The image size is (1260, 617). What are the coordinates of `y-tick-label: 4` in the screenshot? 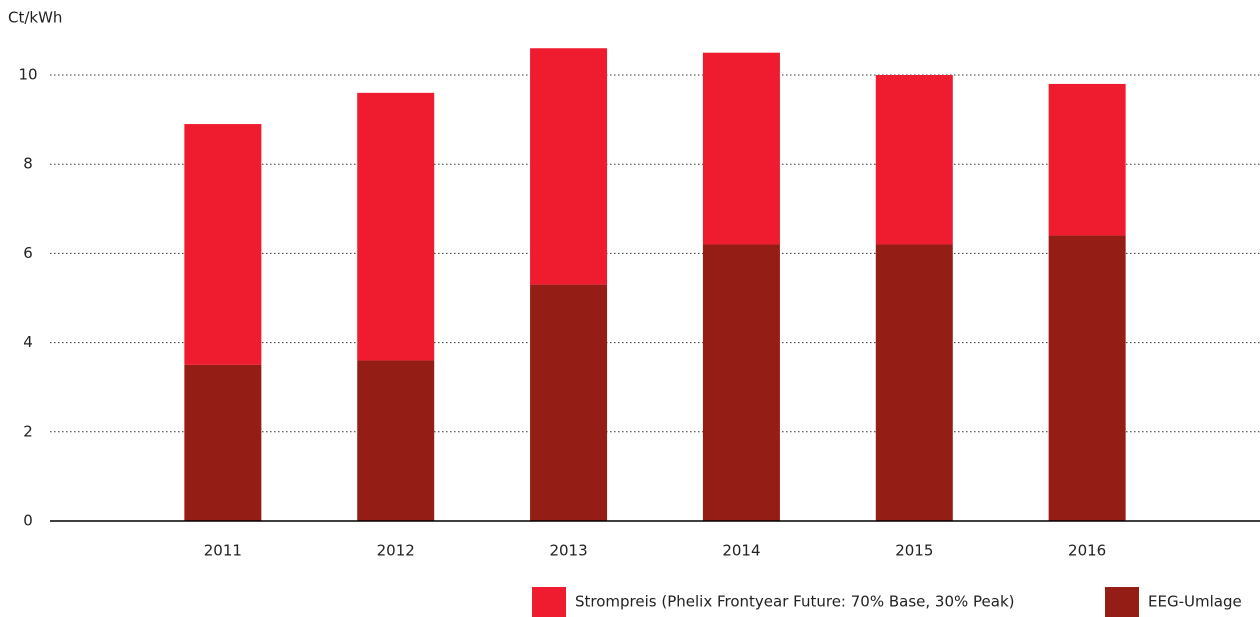 It's located at (28, 342).